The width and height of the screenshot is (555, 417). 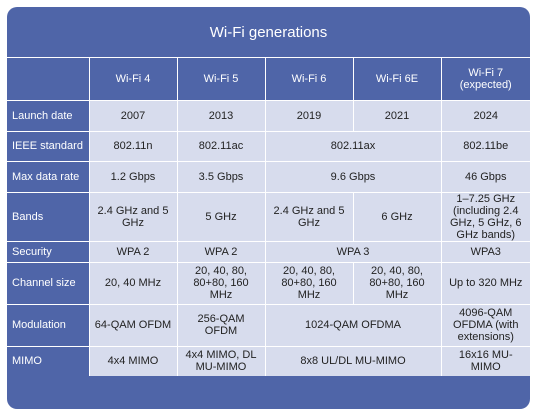 I want to click on table-cell: 2013, so click(x=221, y=115).